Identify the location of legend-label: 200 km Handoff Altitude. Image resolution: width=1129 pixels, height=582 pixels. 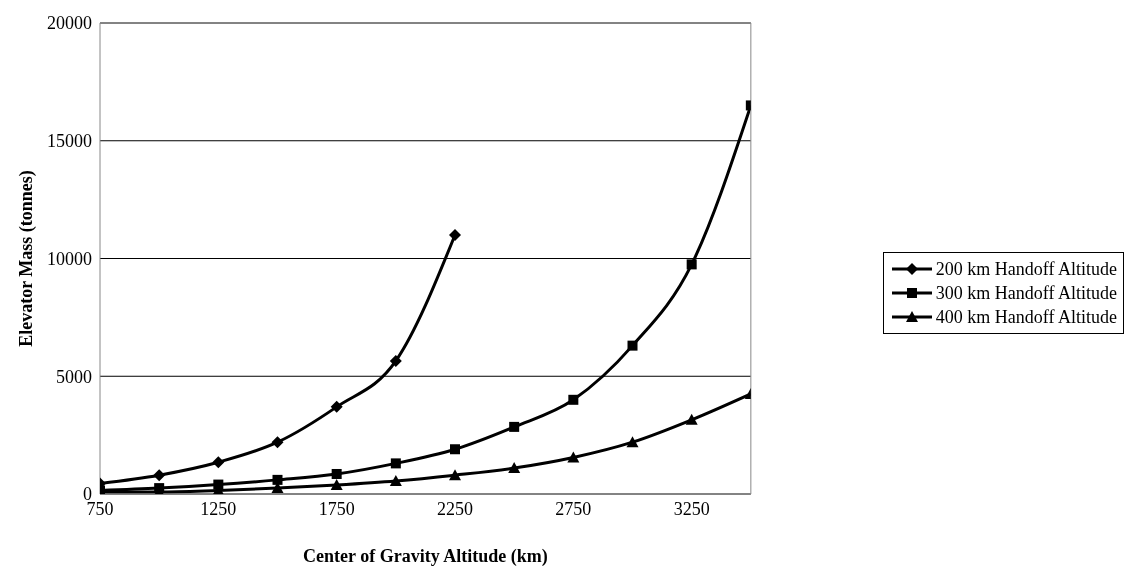
(1026, 269).